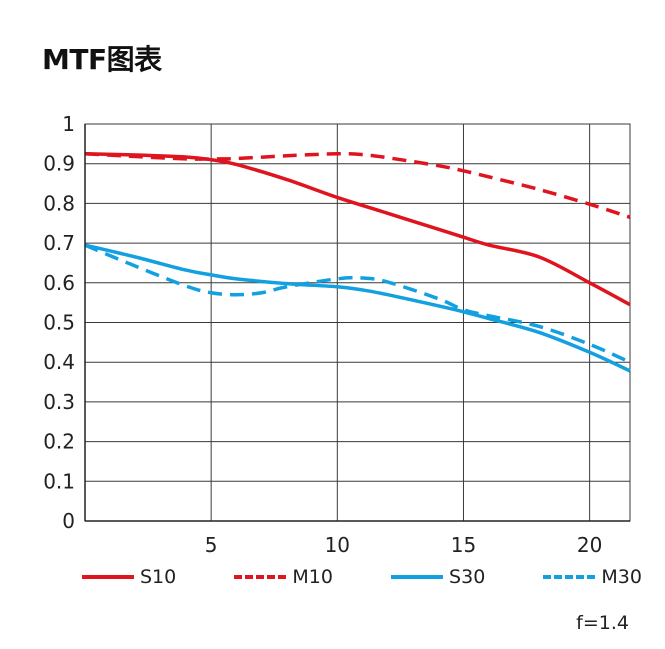 This screenshot has width=665, height=649. I want to click on x-tick-label: 10, so click(337, 545).